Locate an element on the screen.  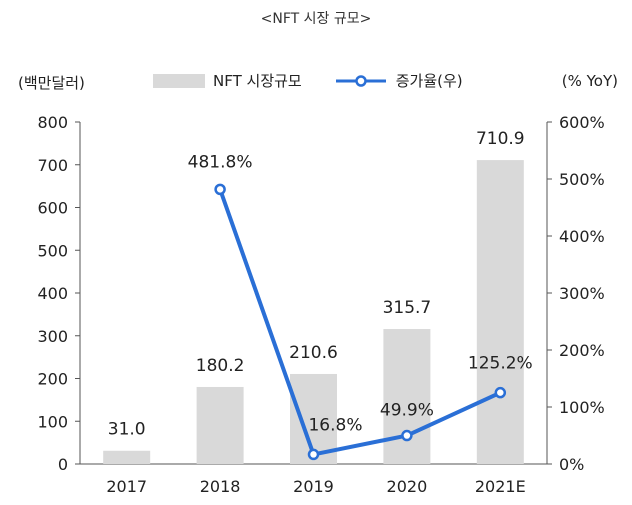
right-tick-label: 300% is located at coordinates (582, 293).